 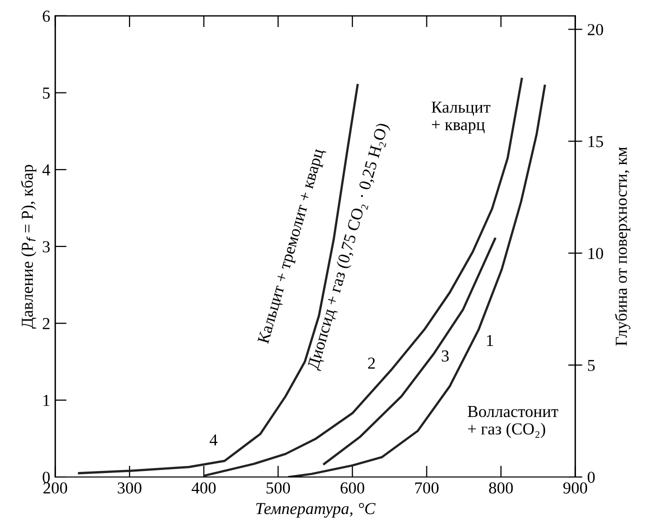 What do you see at coordinates (461, 118) in the screenshot?
I see `annotation: Кальцит + кварц` at bounding box center [461, 118].